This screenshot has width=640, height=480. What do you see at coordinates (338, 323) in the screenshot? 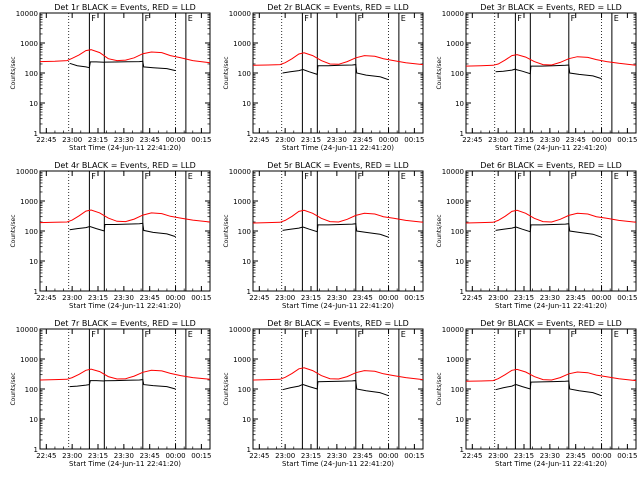
I see `panel-title: Det 8r BLACK = Events, RED = LLD` at bounding box center [338, 323].